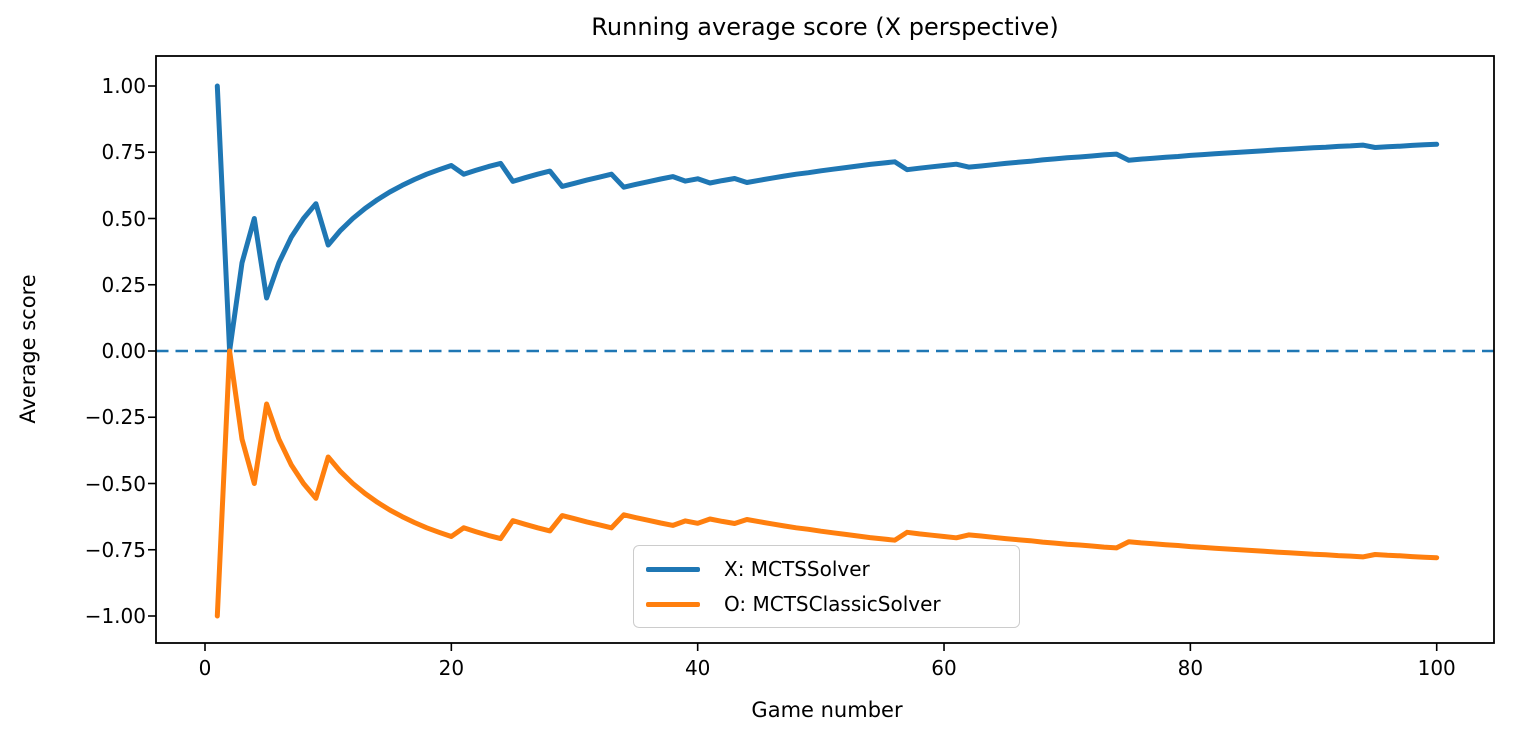 This screenshot has height=744, width=1514. Describe the element at coordinates (673, 604) in the screenshot. I see `legend-line-sample-orange` at that location.